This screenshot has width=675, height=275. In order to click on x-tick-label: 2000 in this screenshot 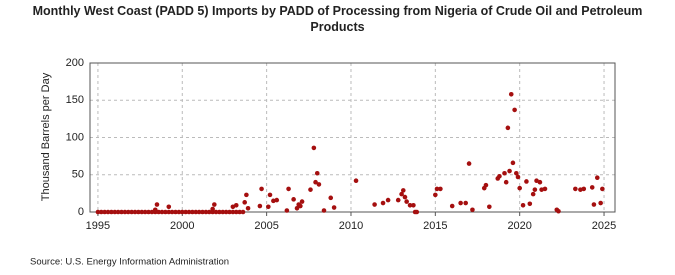, I will do `click(182, 226)`.